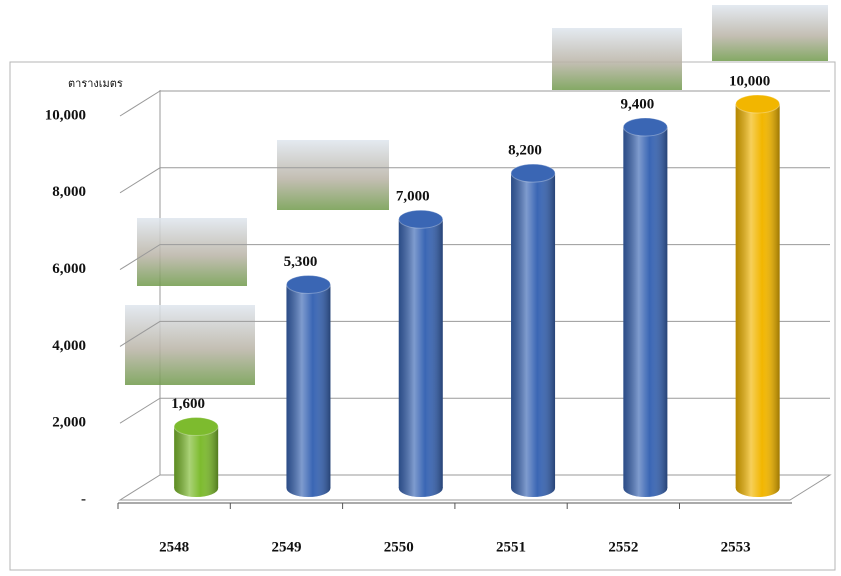  I want to click on y-tick-label: 6,000, so click(69, 269).